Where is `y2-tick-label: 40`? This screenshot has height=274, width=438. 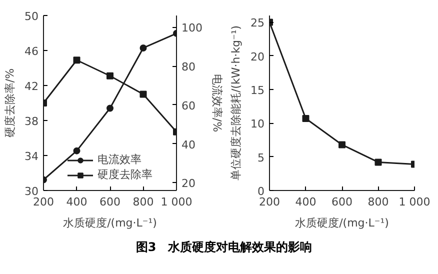 y2-tick-label: 40 is located at coordinates (189, 145).